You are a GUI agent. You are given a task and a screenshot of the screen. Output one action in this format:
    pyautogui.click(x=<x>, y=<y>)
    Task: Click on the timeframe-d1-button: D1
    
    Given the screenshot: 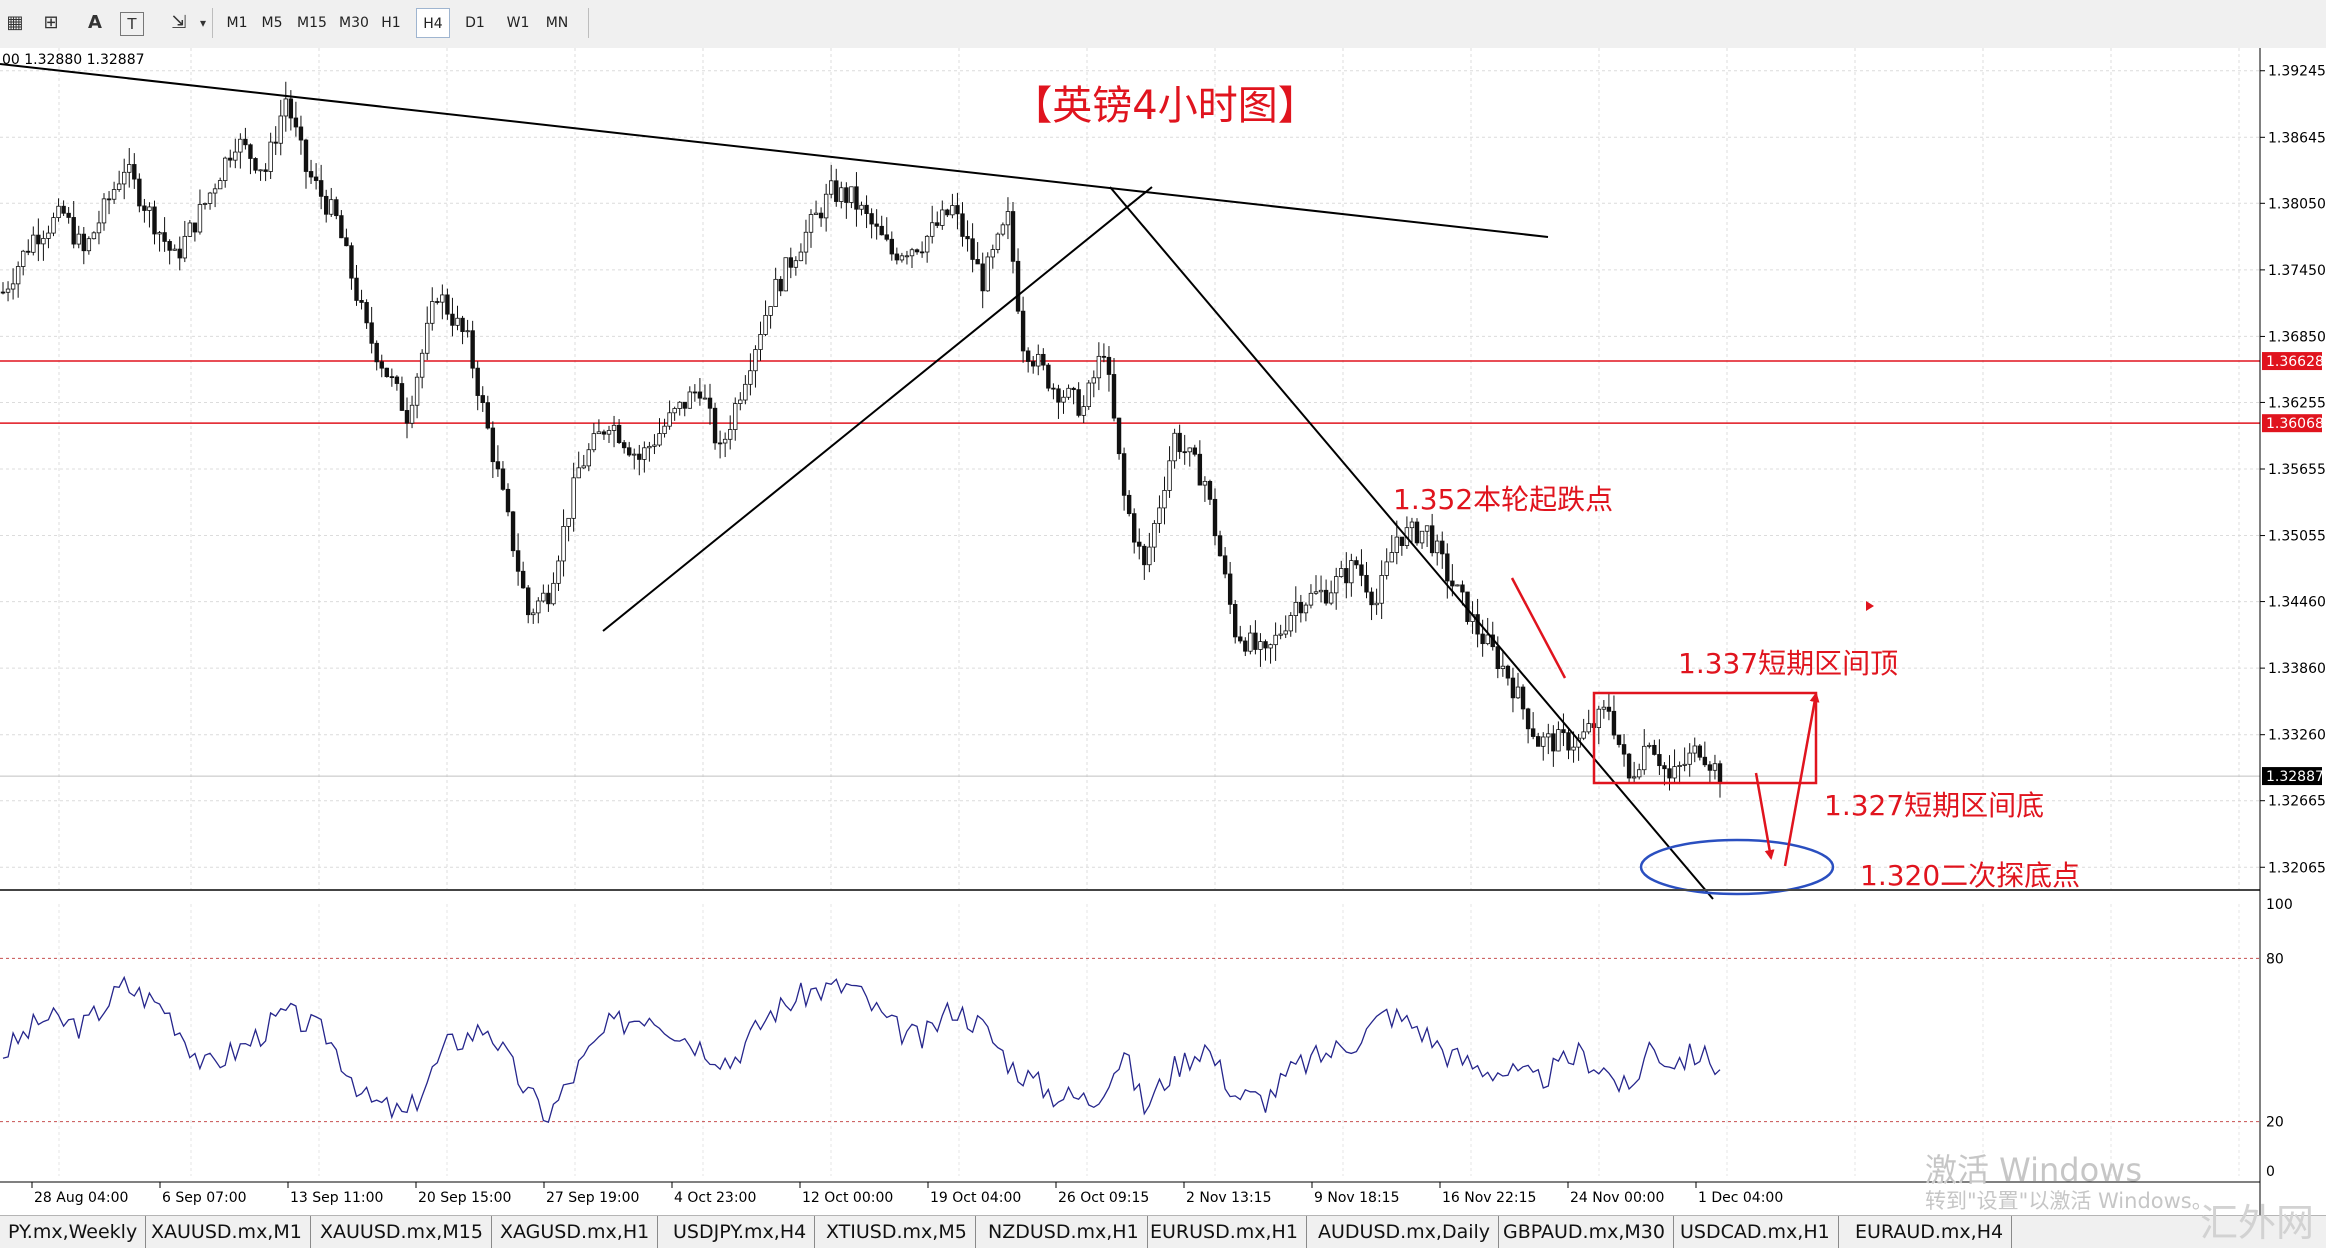 What is the action you would take?
    pyautogui.click(x=475, y=23)
    